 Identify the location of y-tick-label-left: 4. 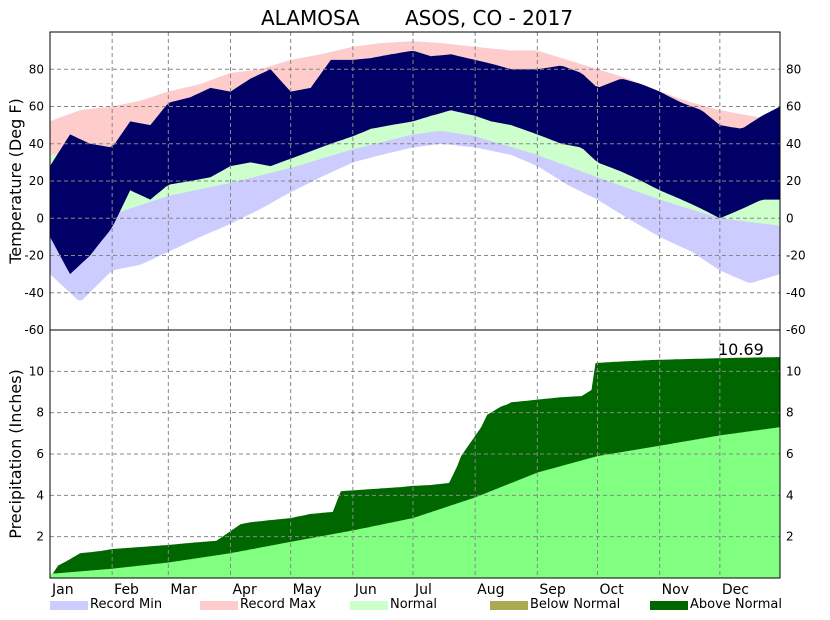
(40, 495).